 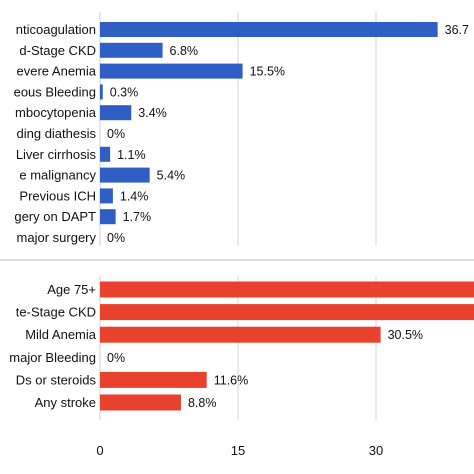 What do you see at coordinates (405, 335) in the screenshot?
I see `bottom-value-label: 30.5%` at bounding box center [405, 335].